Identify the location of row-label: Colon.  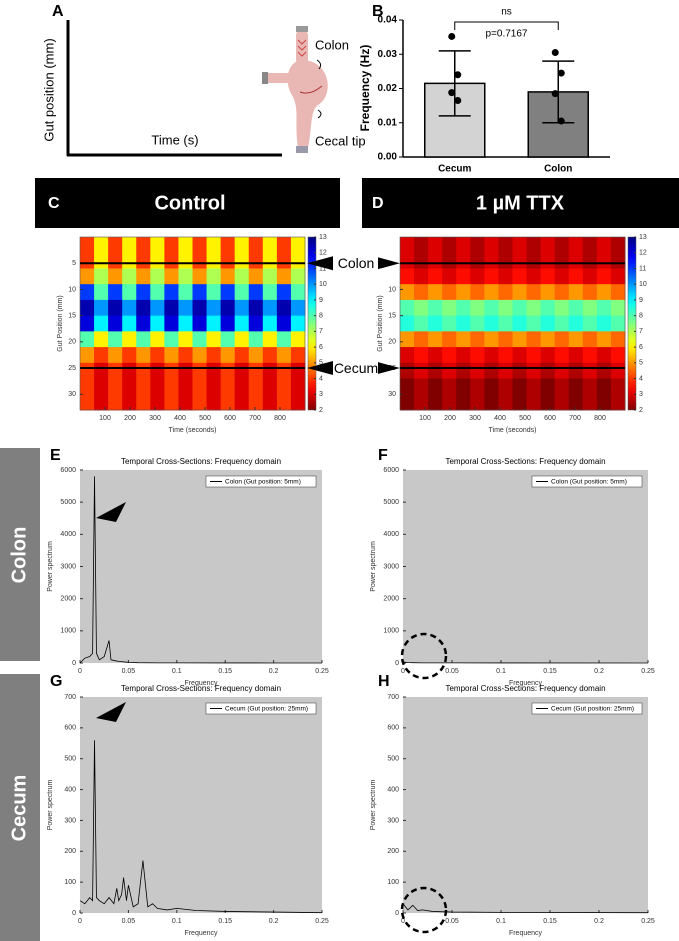
(19, 555).